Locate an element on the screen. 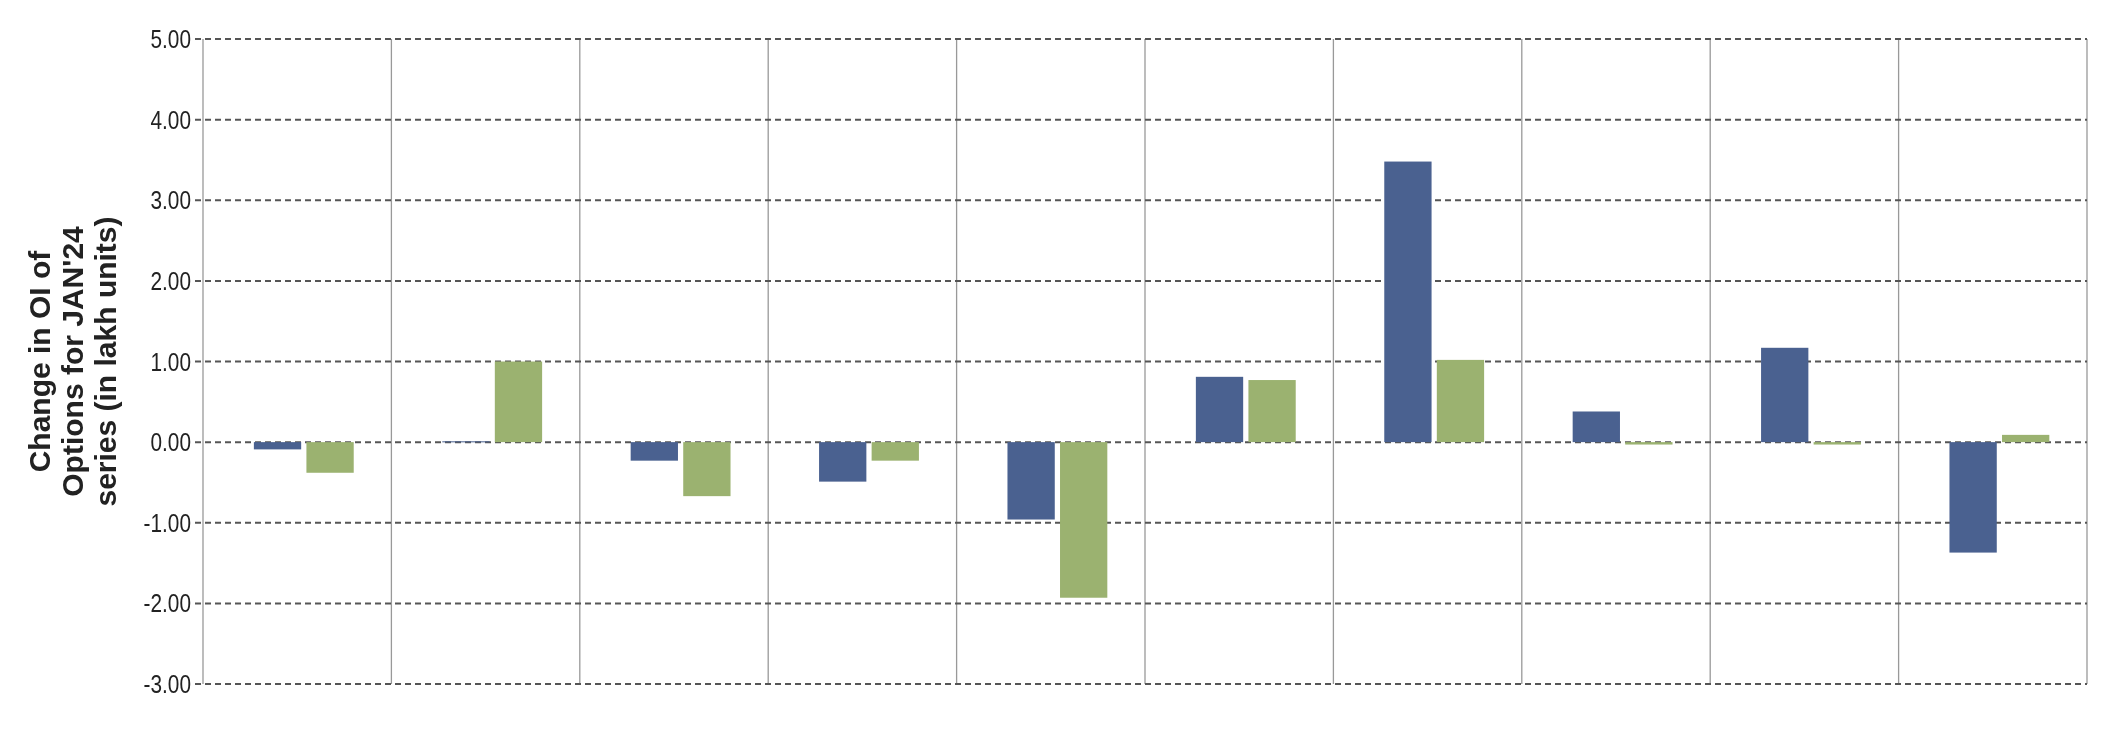 This screenshot has height=747, width=2103. y-tick-label: 2.00 is located at coordinates (170, 281).